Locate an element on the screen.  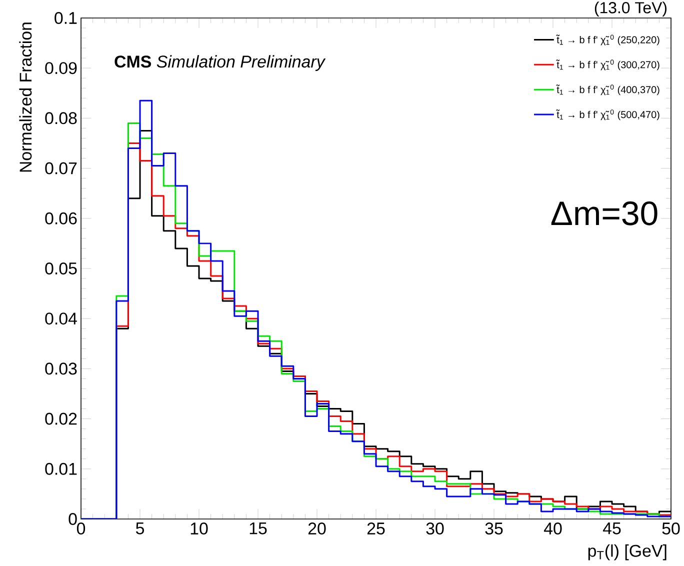
x-tick-label: 50 is located at coordinates (671, 528).